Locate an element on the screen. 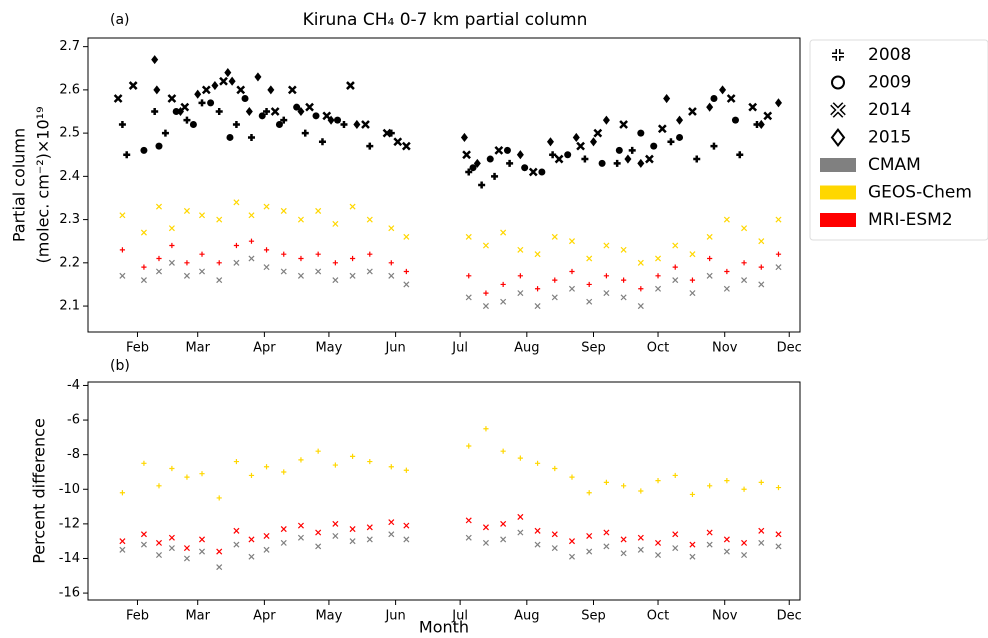 This screenshot has height=638, width=988. legend-label: 2008 is located at coordinates (889, 55).